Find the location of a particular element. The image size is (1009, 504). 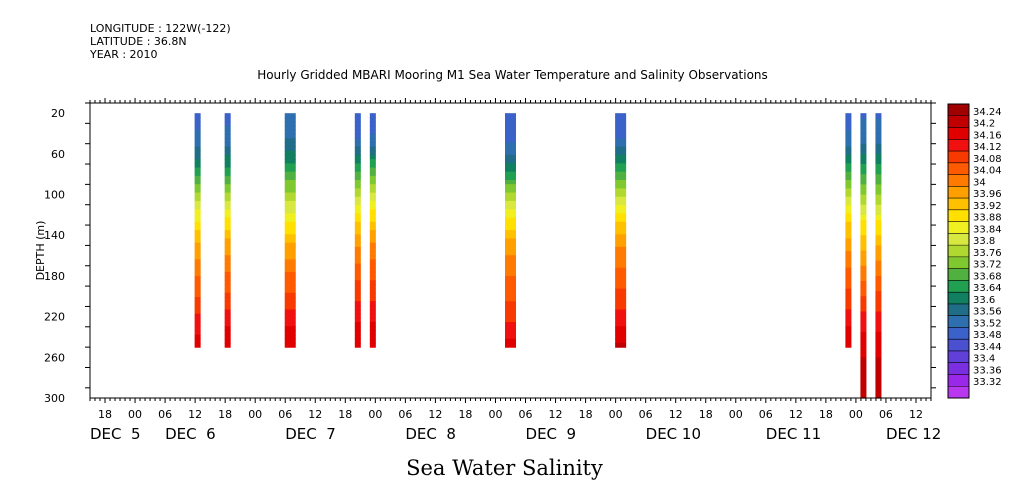

colorbar-label: 33.72 is located at coordinates (987, 265).